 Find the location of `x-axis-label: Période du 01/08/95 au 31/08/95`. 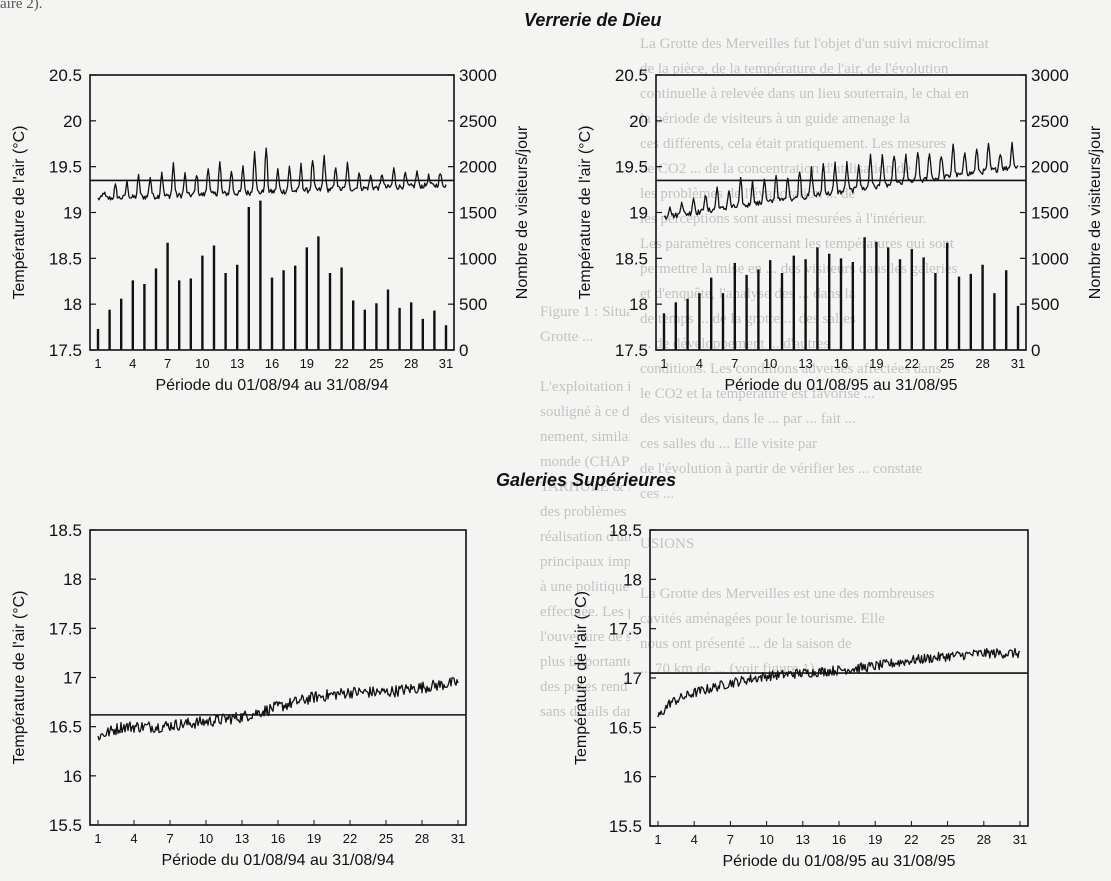

x-axis-label: Période du 01/08/95 au 31/08/95 is located at coordinates (840, 385).